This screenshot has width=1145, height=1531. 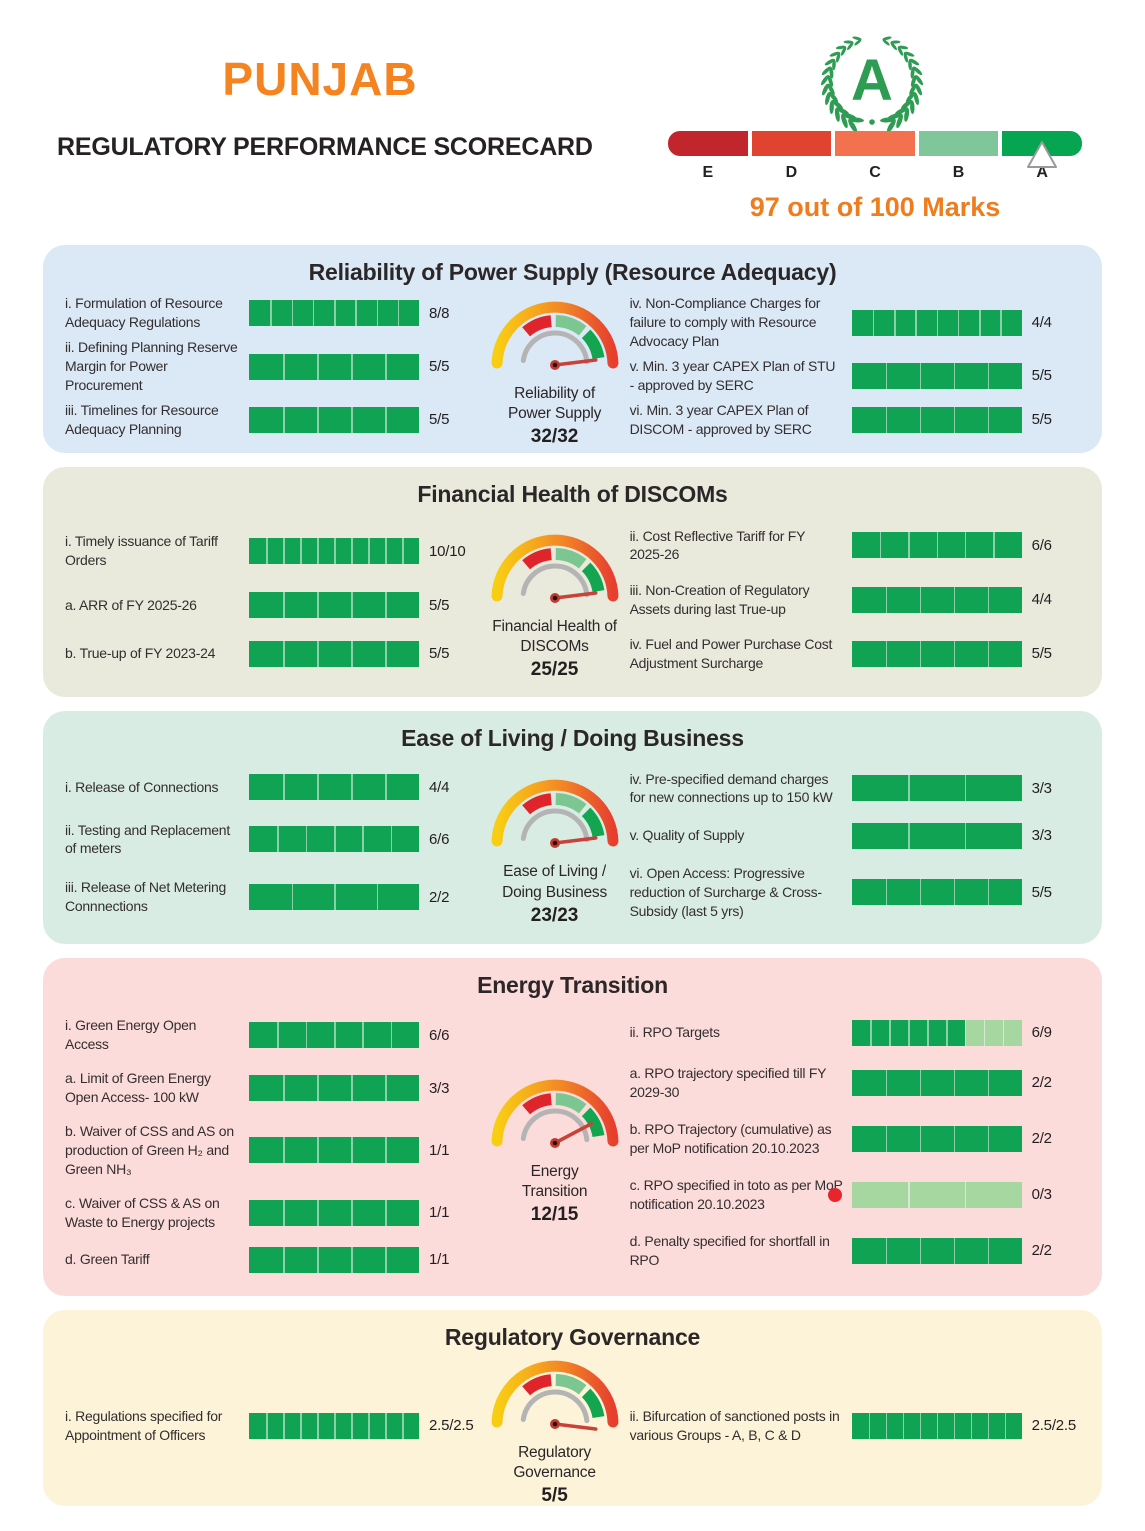 I want to click on scale-segment-E: E, so click(x=708, y=156).